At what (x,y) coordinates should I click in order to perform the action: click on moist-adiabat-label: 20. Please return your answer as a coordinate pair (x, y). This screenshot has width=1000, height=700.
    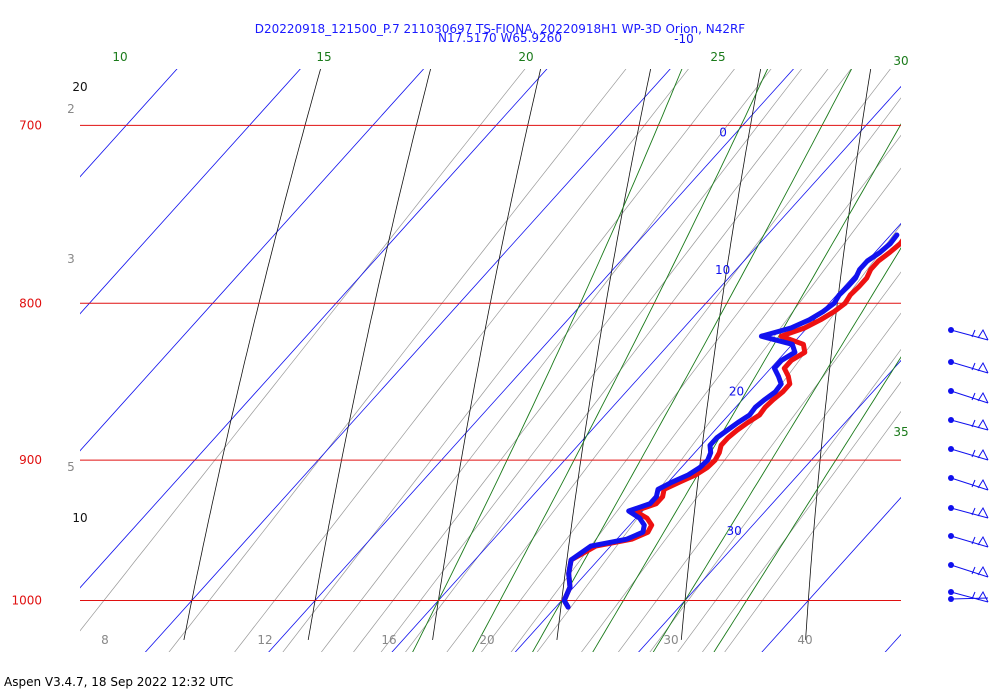
    Looking at the image, I should click on (525, 57).